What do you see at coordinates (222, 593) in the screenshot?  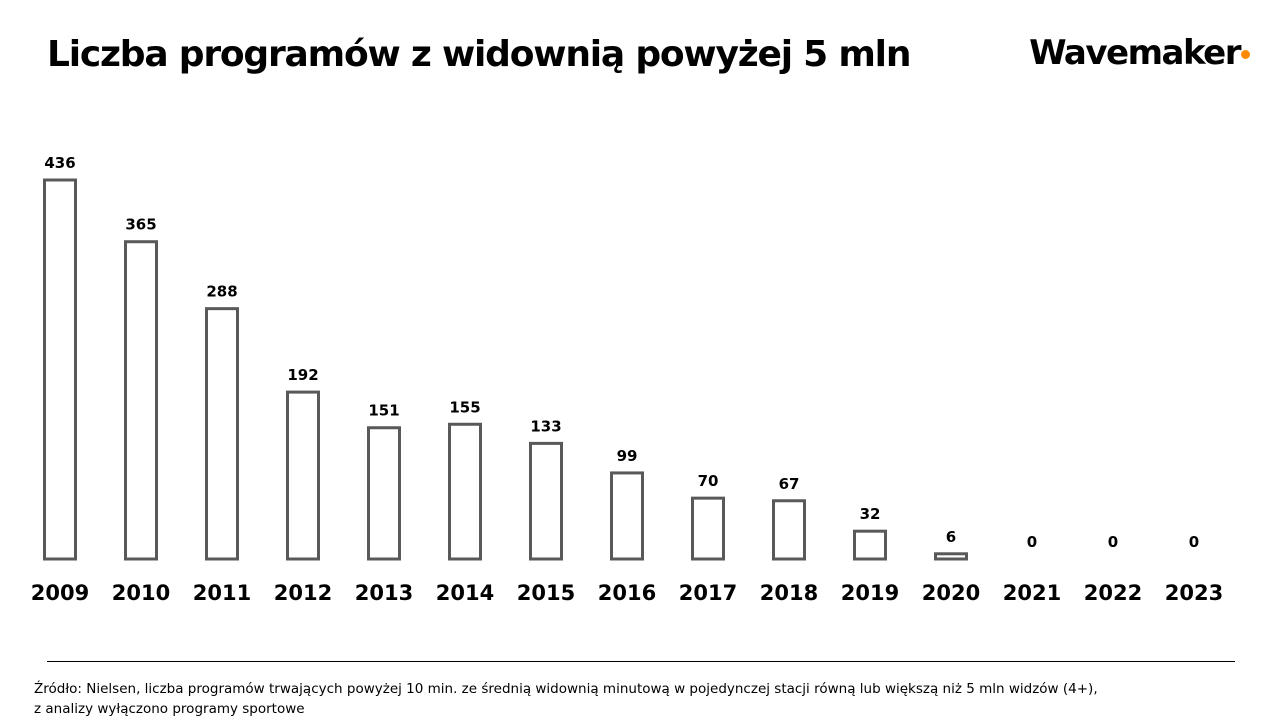 I see `category-label-2011: 2011` at bounding box center [222, 593].